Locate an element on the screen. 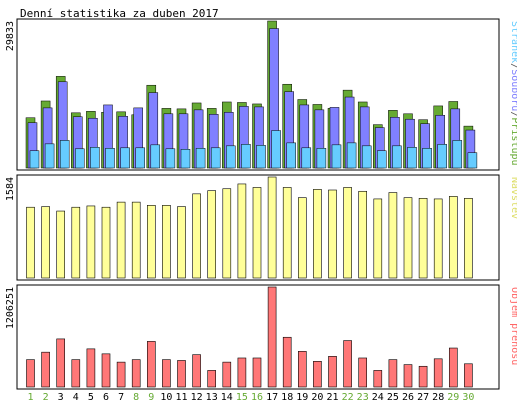 The height and width of the screenshot is (405, 517). legend: Stránek/Souborů/Přístupů is located at coordinates (513, 93).